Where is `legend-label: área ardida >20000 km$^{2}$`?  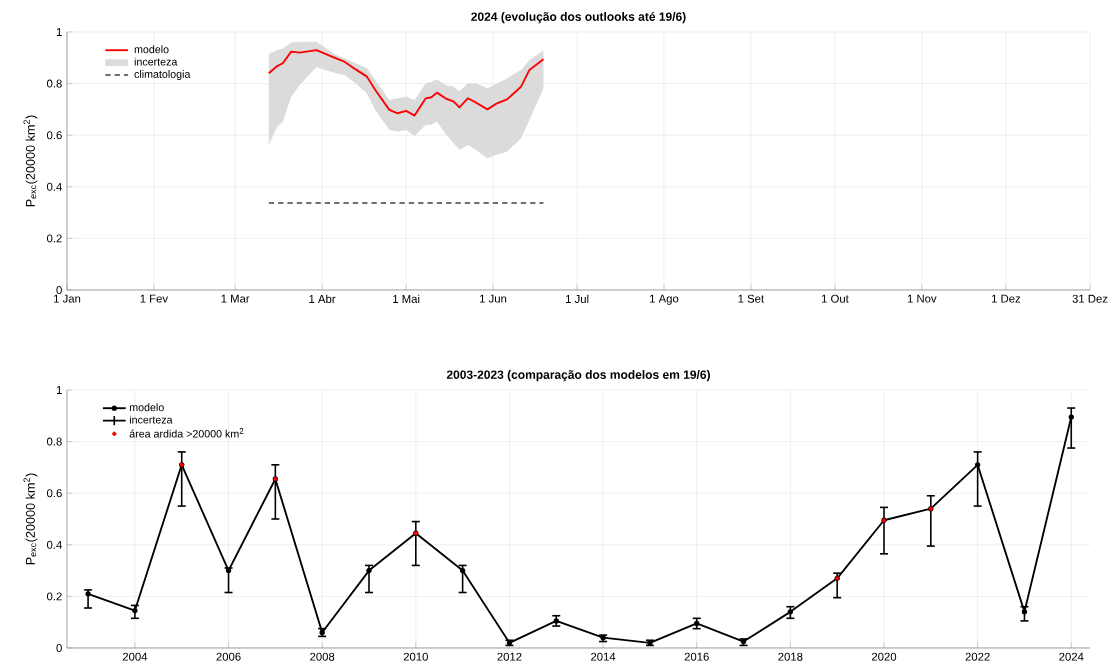
legend-label: área ardida >20000 km$^{2}$ is located at coordinates (186, 433).